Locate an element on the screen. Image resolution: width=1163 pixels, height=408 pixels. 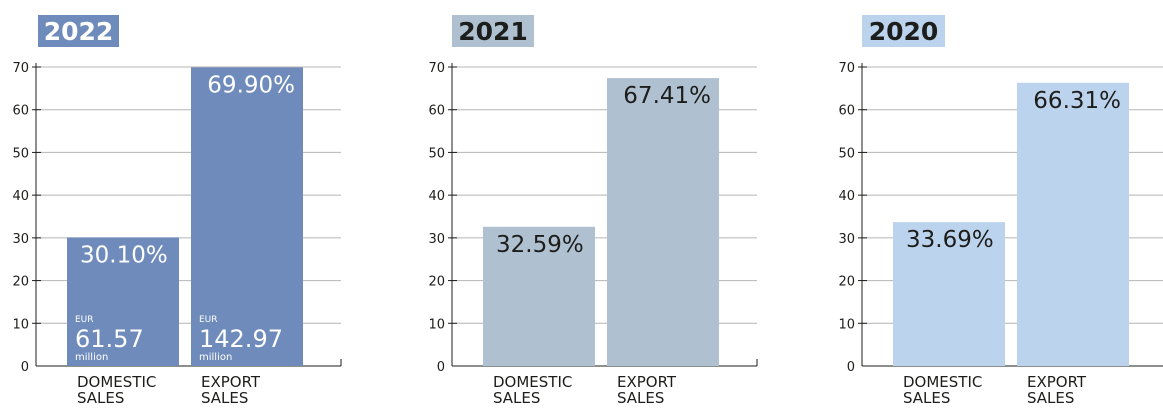
chart-title: 2021 is located at coordinates (493, 31).